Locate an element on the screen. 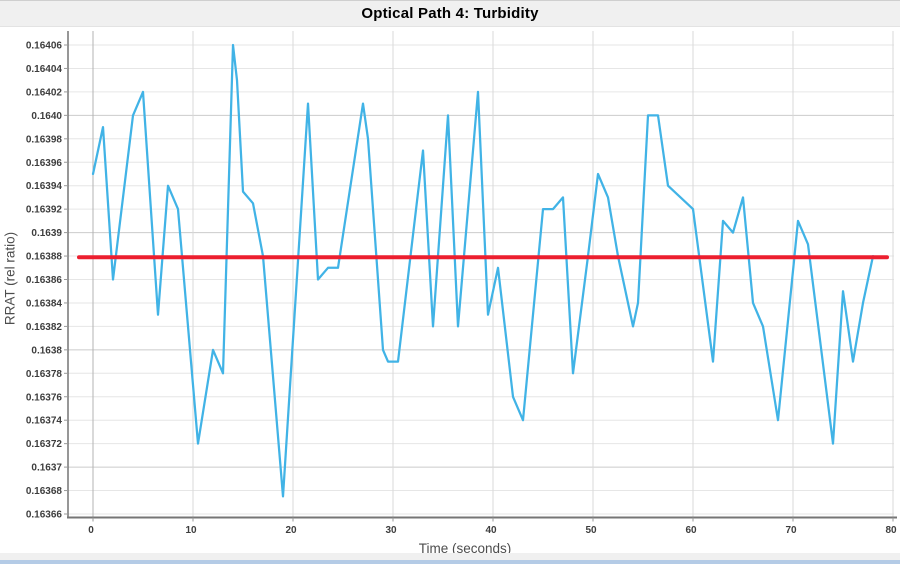  y-axis-title: RRAT (rel ratio) is located at coordinates (10, 278).